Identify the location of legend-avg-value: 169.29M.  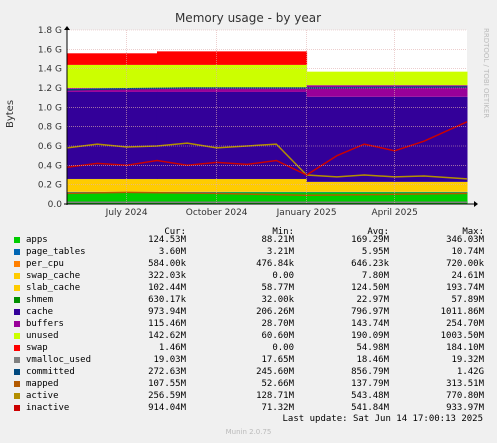
(370, 240).